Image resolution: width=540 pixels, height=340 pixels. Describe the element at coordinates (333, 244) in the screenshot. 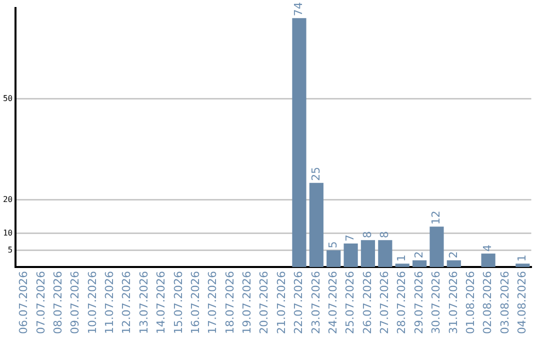

I see `data-label: 5` at that location.